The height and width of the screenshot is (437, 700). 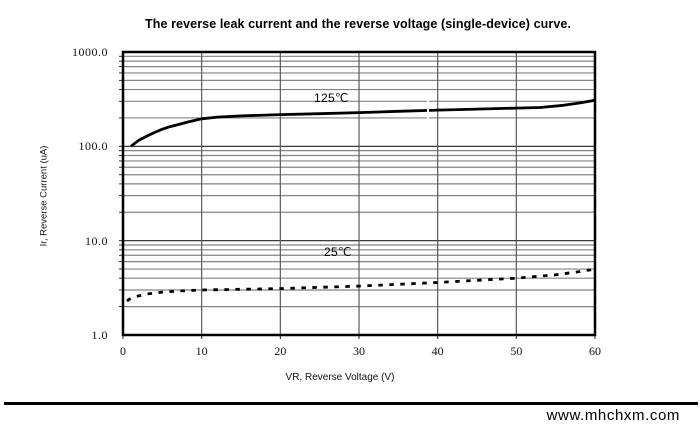 I want to click on x-tick-label: 60, so click(x=595, y=351).